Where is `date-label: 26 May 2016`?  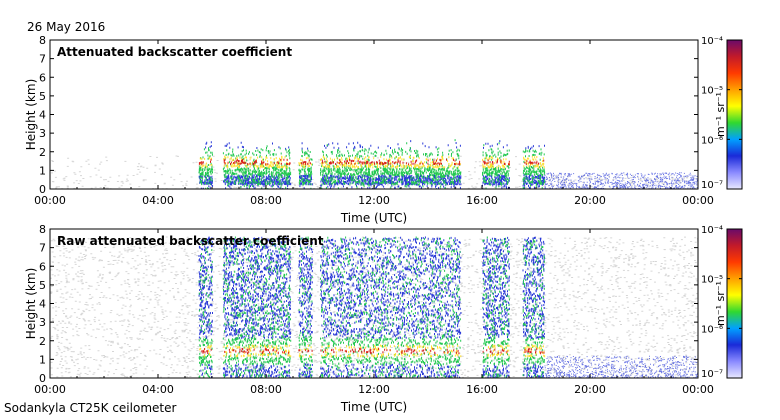 date-label: 26 May 2016 is located at coordinates (66, 27).